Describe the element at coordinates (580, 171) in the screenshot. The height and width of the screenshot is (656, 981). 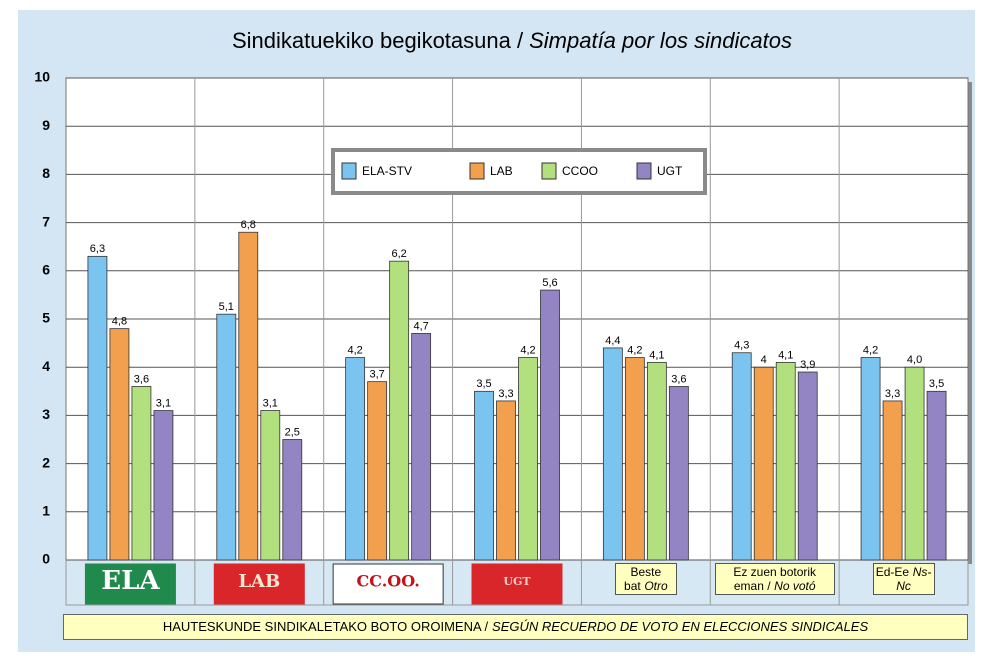
I see `legend-label: CCOO` at that location.